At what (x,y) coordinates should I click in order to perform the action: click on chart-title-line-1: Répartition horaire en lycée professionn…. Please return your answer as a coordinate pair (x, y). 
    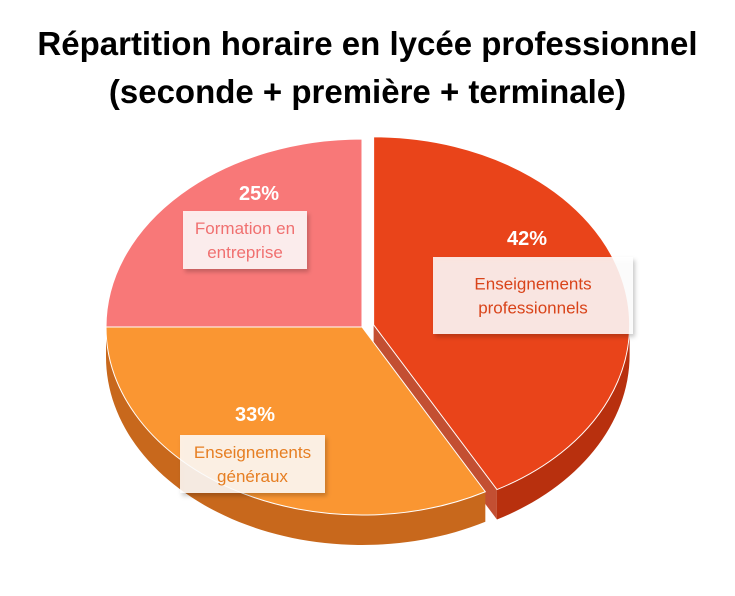
    Looking at the image, I should click on (367, 43).